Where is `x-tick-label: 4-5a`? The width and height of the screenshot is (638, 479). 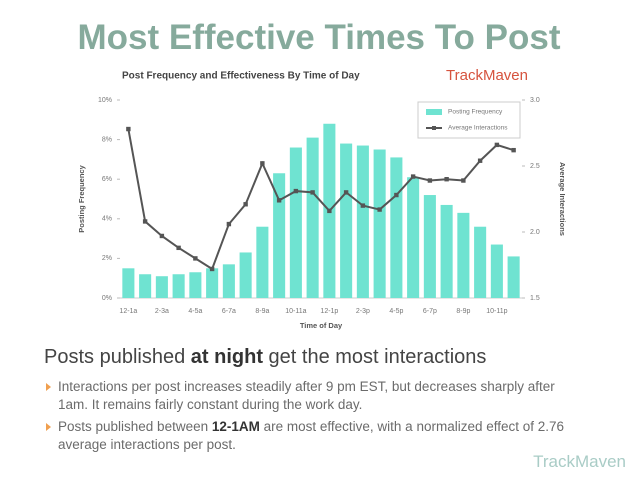
x-tick-label: 4-5a is located at coordinates (195, 311).